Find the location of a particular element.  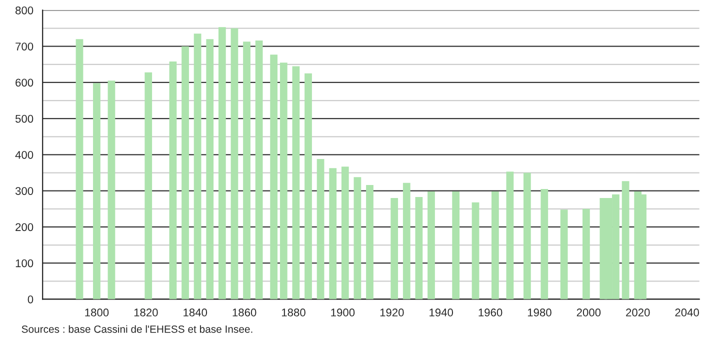

x-tick-label: 1820 is located at coordinates (146, 312).